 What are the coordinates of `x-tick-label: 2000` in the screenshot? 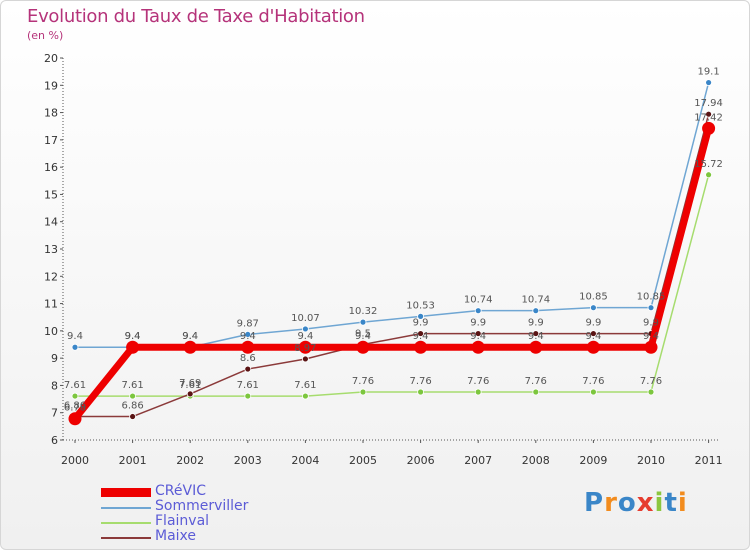 It's located at (75, 460).